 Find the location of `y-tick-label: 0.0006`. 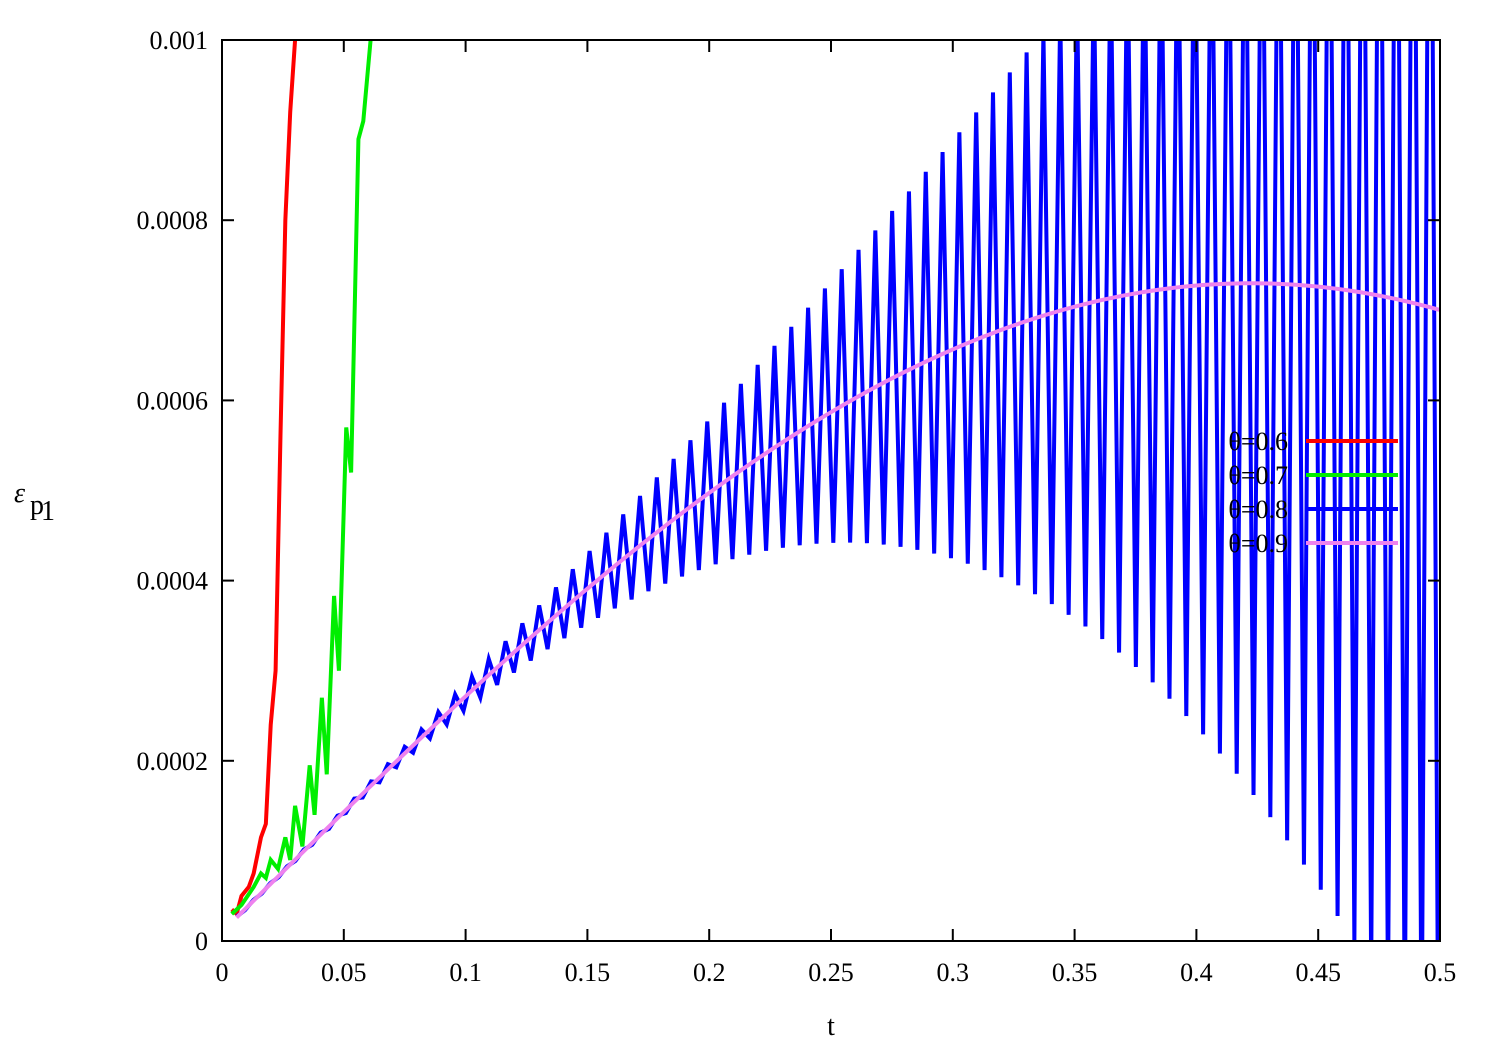

y-tick-label: 0.0006 is located at coordinates (173, 400).